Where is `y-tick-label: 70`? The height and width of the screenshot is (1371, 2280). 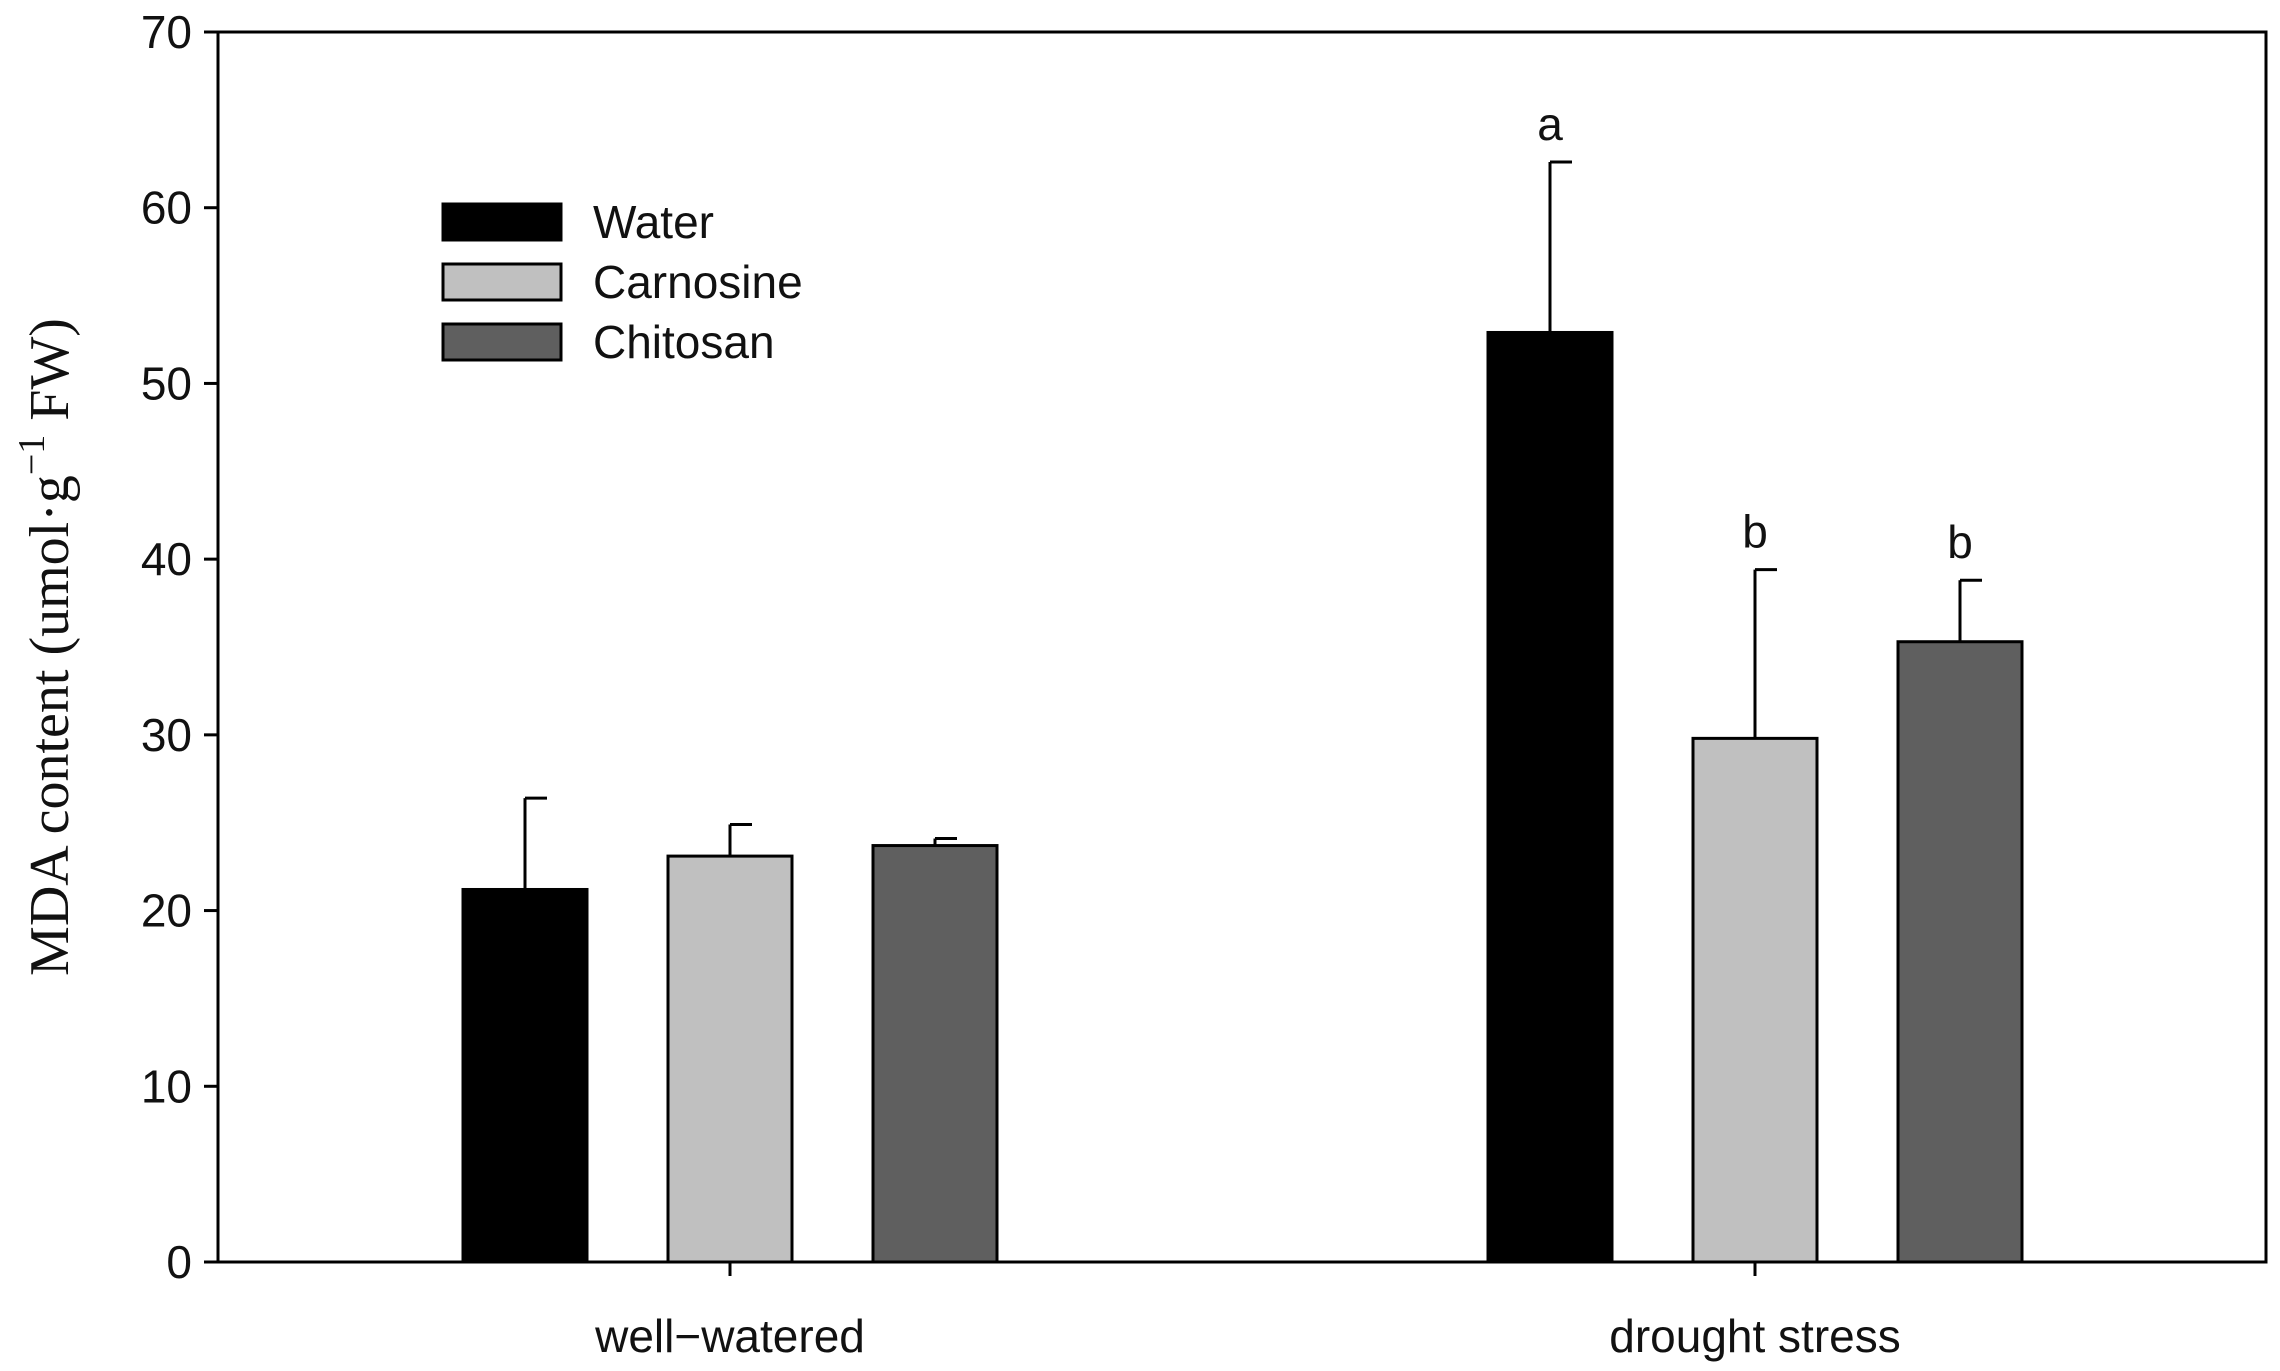 y-tick-label: 70 is located at coordinates (166, 32).